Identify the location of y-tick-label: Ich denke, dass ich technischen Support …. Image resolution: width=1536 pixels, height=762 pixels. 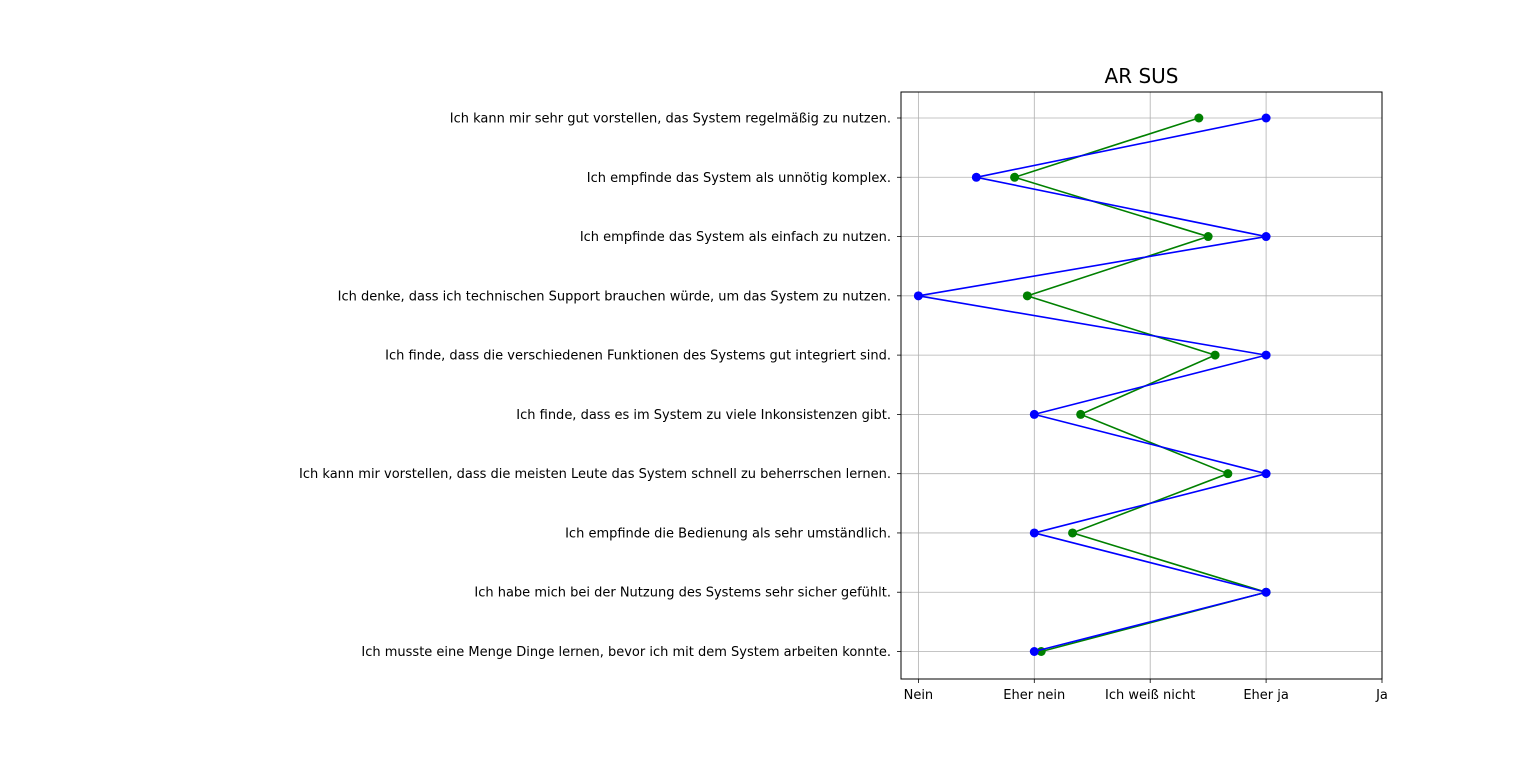
(614, 296).